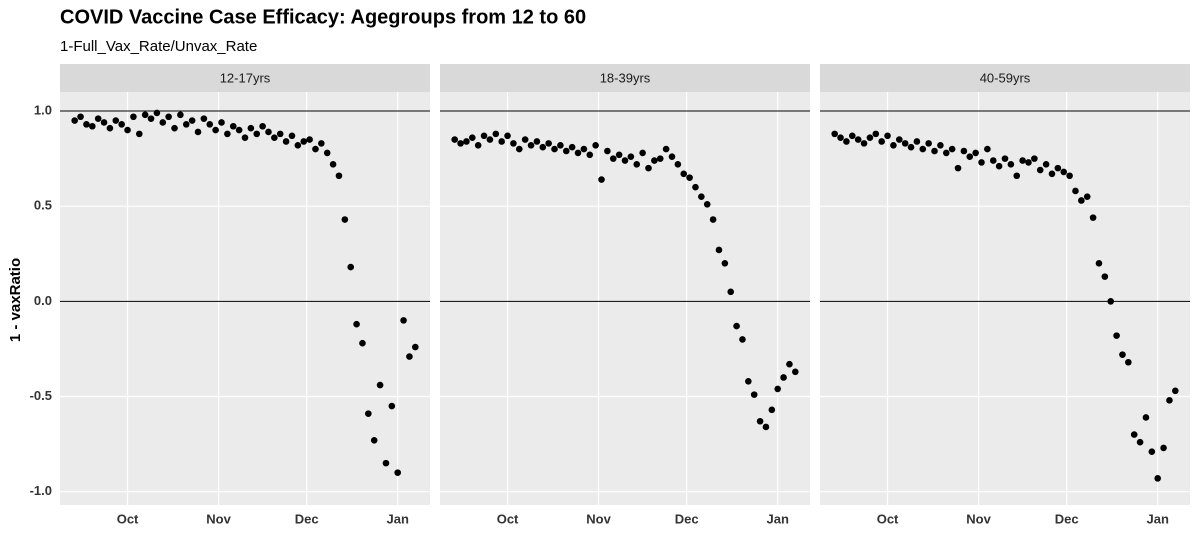 The width and height of the screenshot is (1200, 536). What do you see at coordinates (41, 395) in the screenshot?
I see `y-tick-label: -0.5` at bounding box center [41, 395].